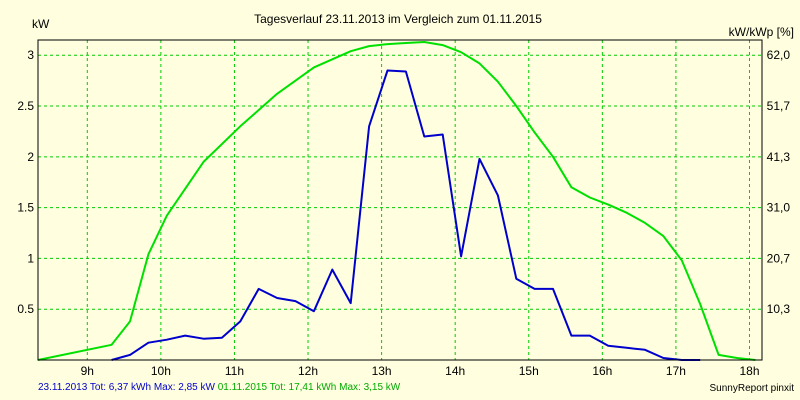 Image resolution: width=800 pixels, height=400 pixels. I want to click on x-tick-label: 11h, so click(234, 371).